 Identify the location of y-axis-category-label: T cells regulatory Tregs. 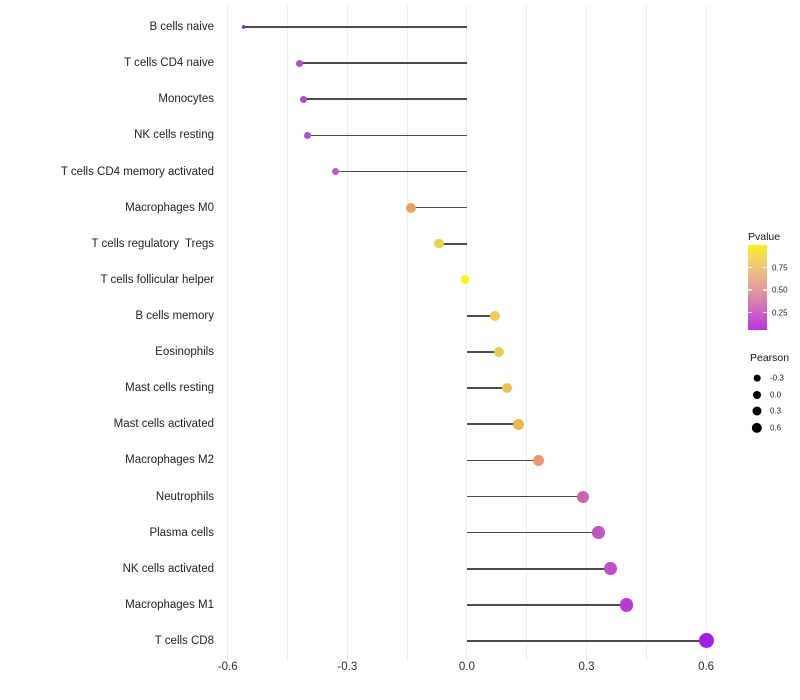
(152, 243).